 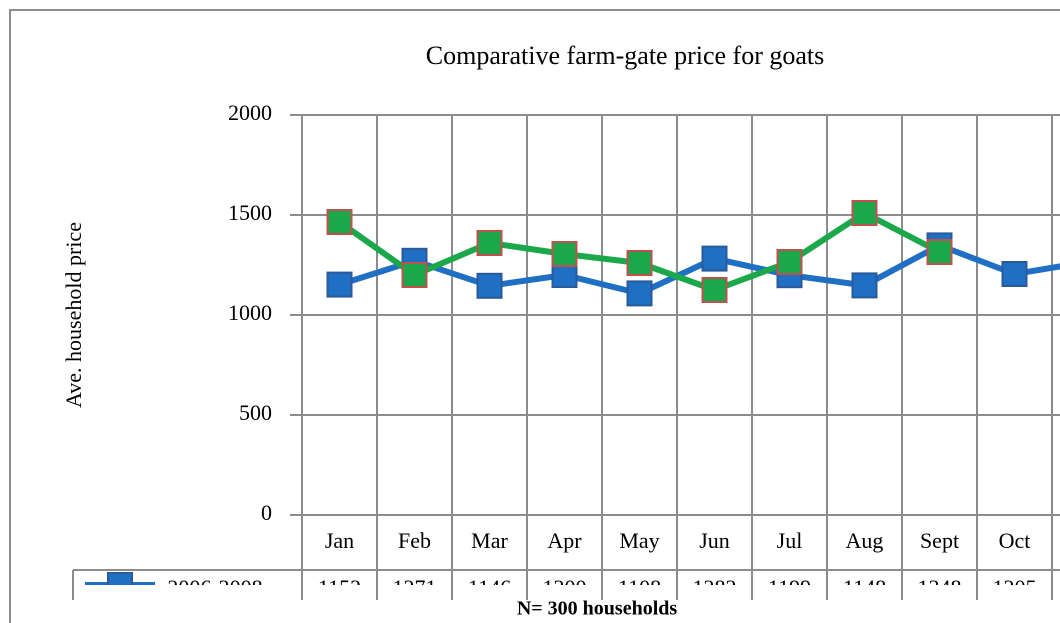 I want to click on table-value: 1200, so click(x=565, y=587).